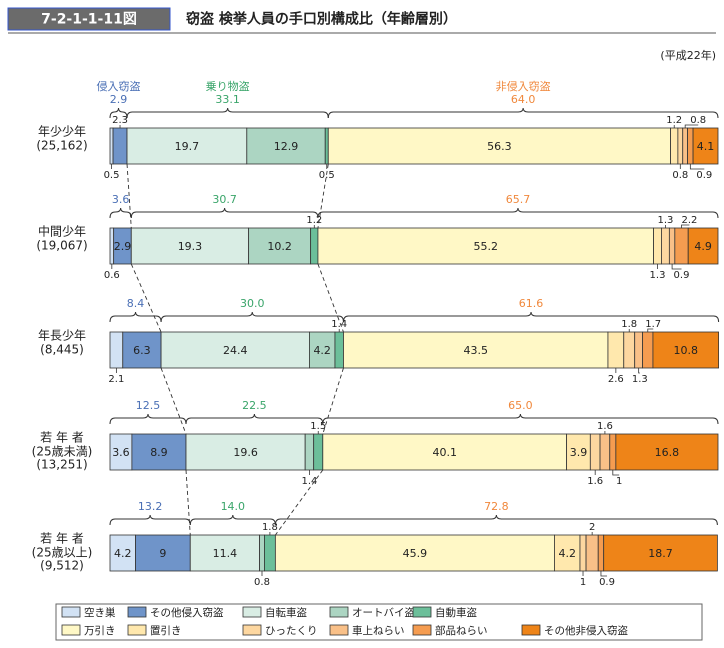  What do you see at coordinates (291, 631) in the screenshot?
I see `legend-label: ひったくり` at bounding box center [291, 631].